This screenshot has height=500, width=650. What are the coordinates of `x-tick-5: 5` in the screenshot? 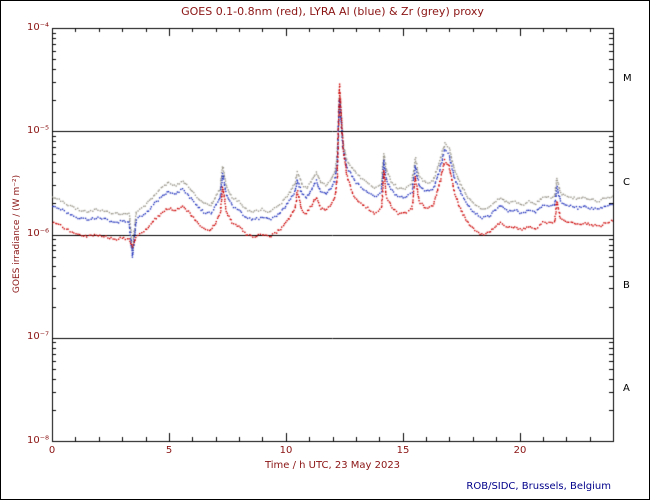 It's located at (169, 450).